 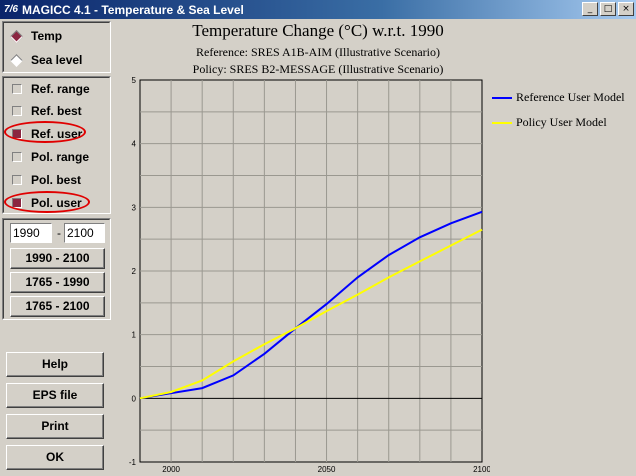 I want to click on toggle-ref-user-label: Ref. user, so click(x=57, y=134).